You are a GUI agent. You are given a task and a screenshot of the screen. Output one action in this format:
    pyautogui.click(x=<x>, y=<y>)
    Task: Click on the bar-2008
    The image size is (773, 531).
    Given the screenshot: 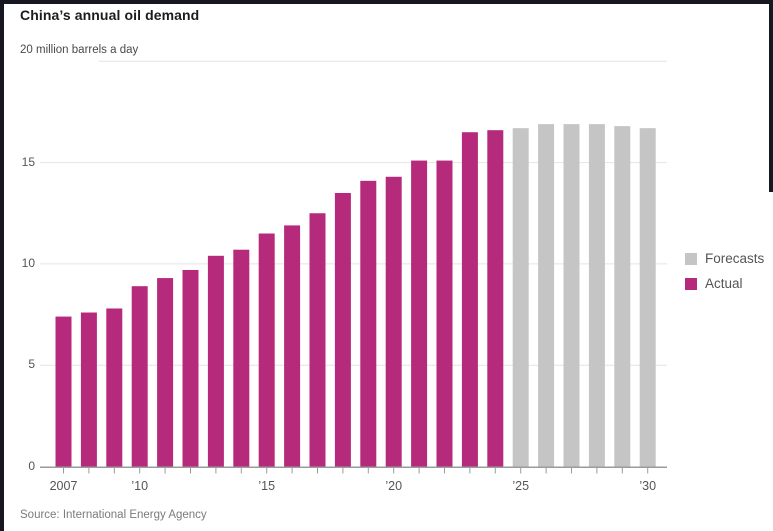 What is the action you would take?
    pyautogui.click(x=88, y=389)
    